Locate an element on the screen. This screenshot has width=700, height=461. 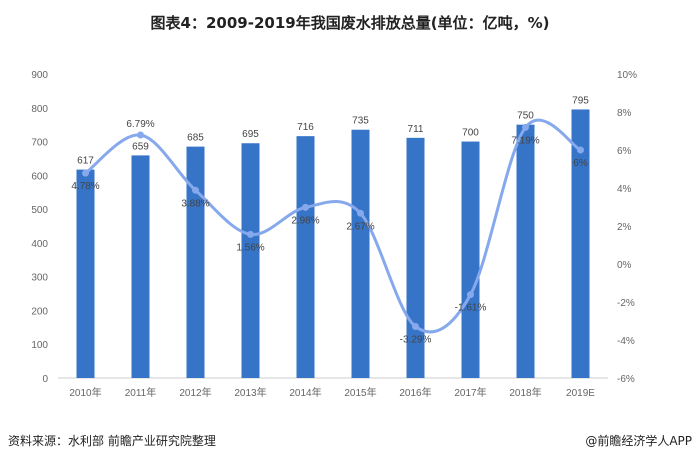
left-tick: 500 is located at coordinates (39, 210).